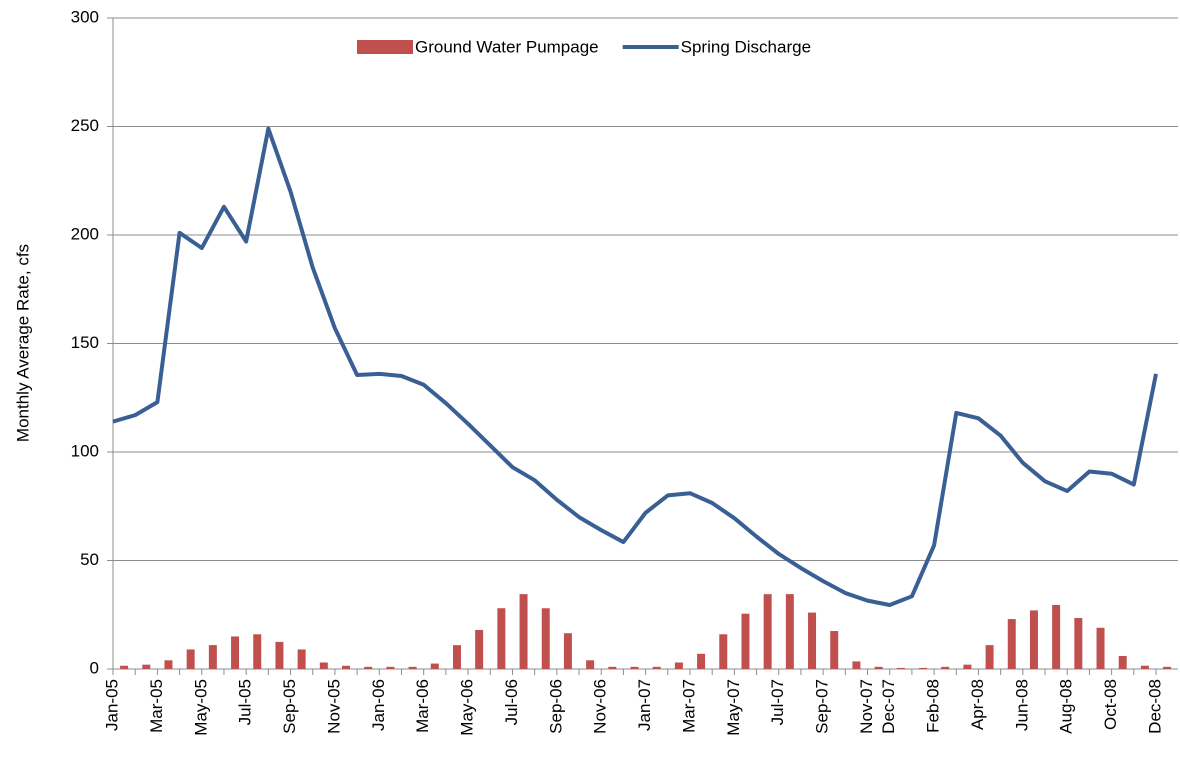 The image size is (1180, 766). I want to click on y-axis-label: Monthly Average Rate, cfs, so click(22, 343).